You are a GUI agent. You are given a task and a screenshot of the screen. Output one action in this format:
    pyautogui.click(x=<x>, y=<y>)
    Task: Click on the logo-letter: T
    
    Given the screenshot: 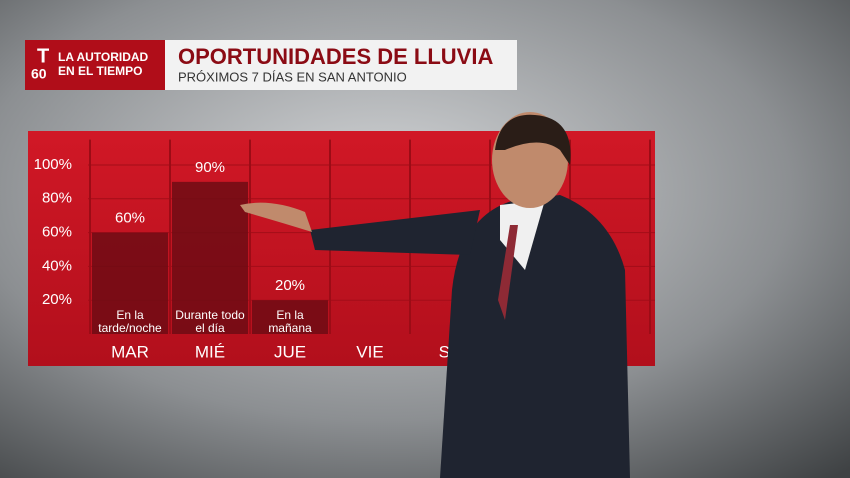 What is the action you would take?
    pyautogui.click(x=43, y=56)
    